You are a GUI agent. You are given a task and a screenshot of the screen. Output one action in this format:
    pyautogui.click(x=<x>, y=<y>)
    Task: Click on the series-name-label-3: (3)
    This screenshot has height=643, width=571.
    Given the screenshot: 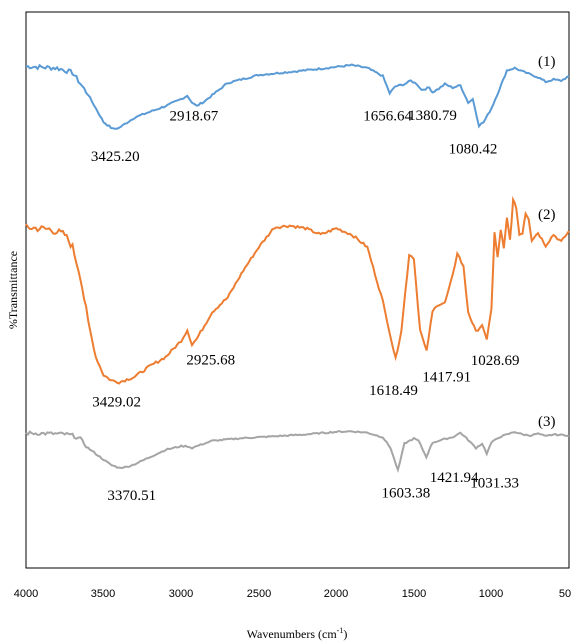 What is the action you would take?
    pyautogui.click(x=547, y=422)
    